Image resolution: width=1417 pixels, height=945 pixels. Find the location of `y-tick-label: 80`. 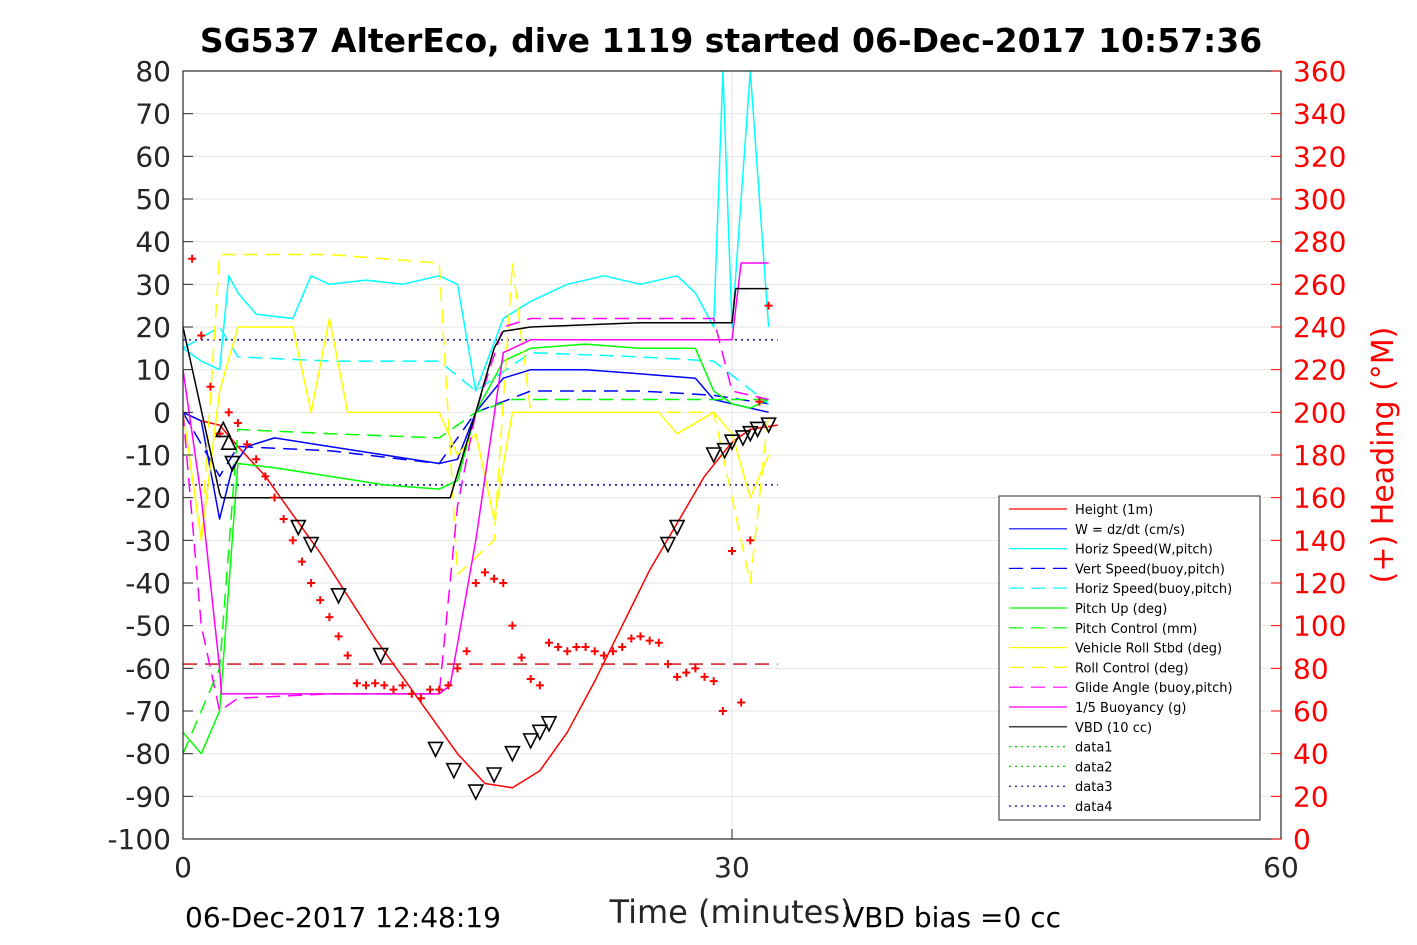

y-tick-label: 80 is located at coordinates (153, 71).